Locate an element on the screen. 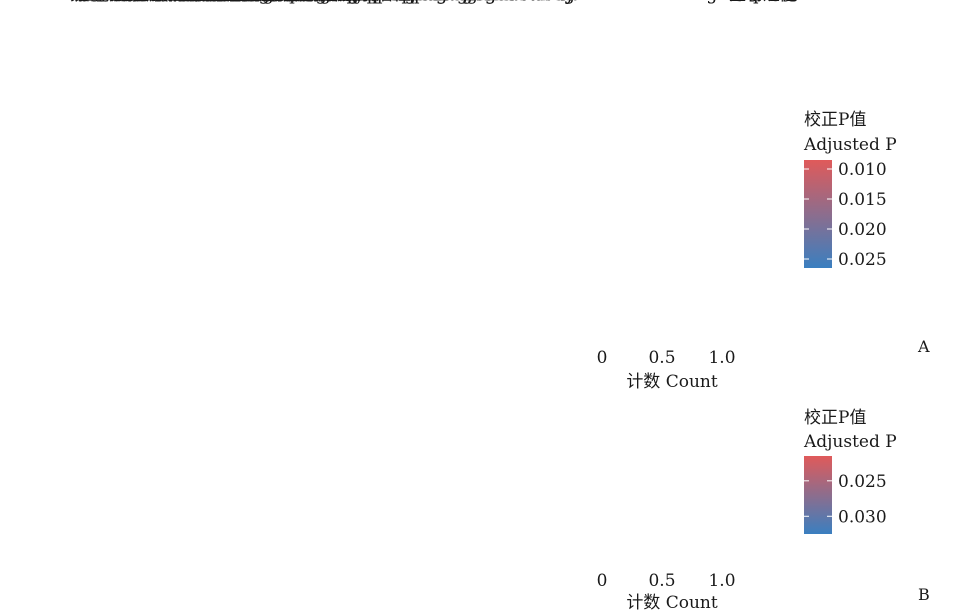 Image resolution: width=980 pixels, height=616 pixels. strip-label-cn: 分子功能 is located at coordinates (763, 2).